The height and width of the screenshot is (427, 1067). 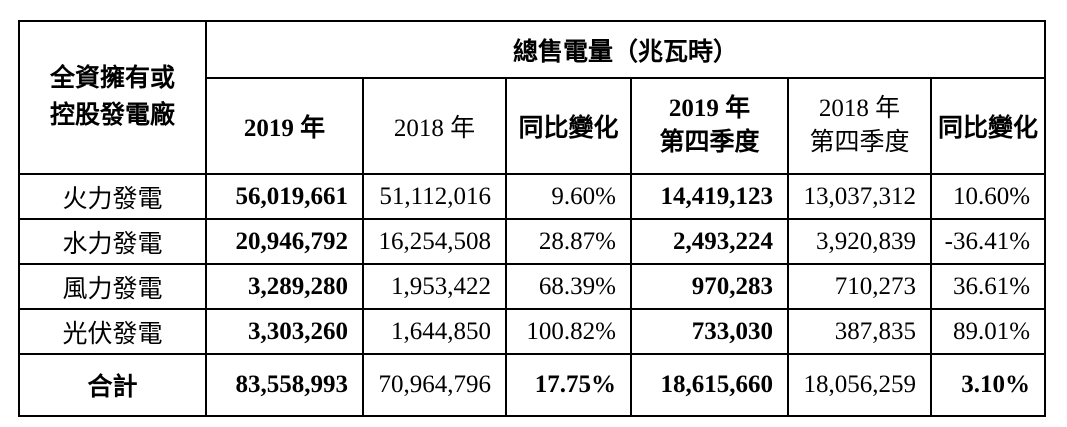 What do you see at coordinates (859, 385) in the screenshot?
I see `cell-total-2018-q4: 18,056,259` at bounding box center [859, 385].